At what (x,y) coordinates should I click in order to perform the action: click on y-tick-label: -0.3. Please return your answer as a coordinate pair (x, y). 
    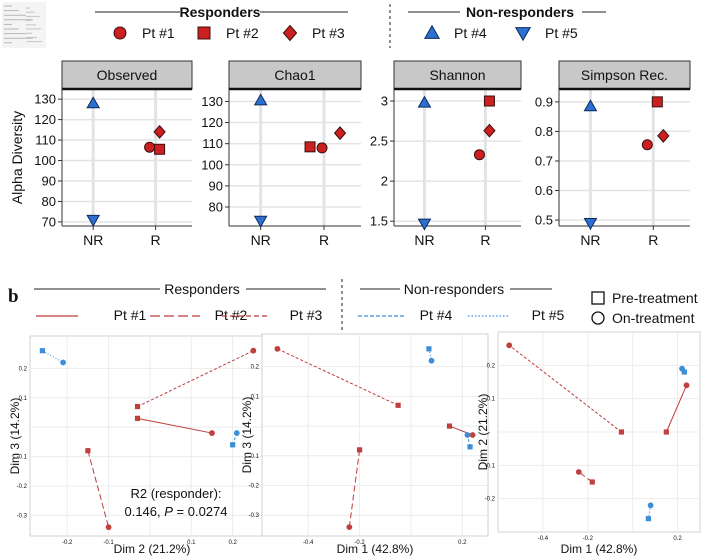
    Looking at the image, I should click on (254, 516).